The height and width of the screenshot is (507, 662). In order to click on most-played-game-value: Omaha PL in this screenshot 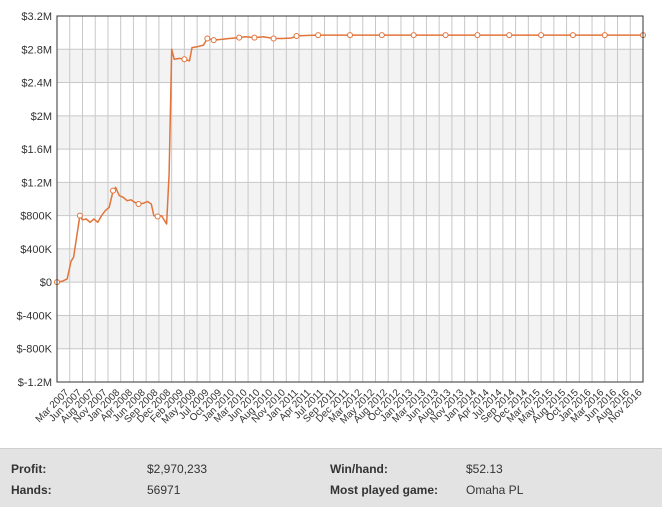, I will do `click(495, 490)`.